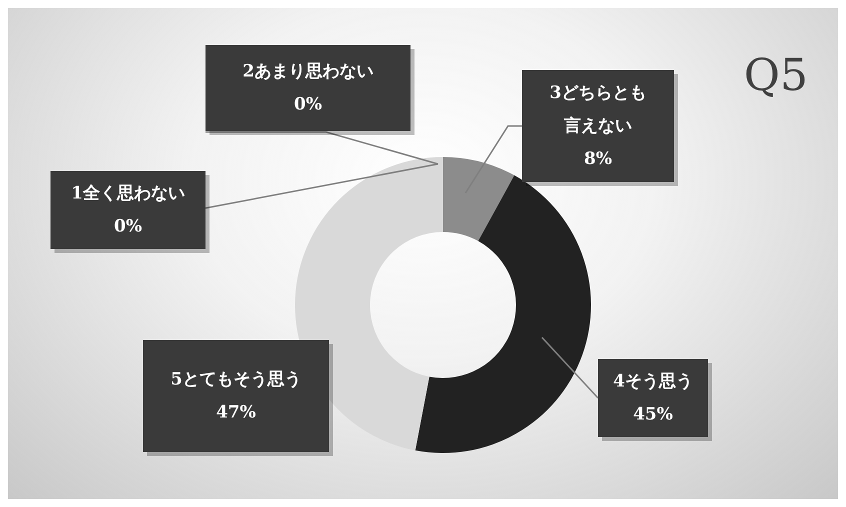  What do you see at coordinates (598, 159) in the screenshot?
I see `data-label: 8%` at bounding box center [598, 159].